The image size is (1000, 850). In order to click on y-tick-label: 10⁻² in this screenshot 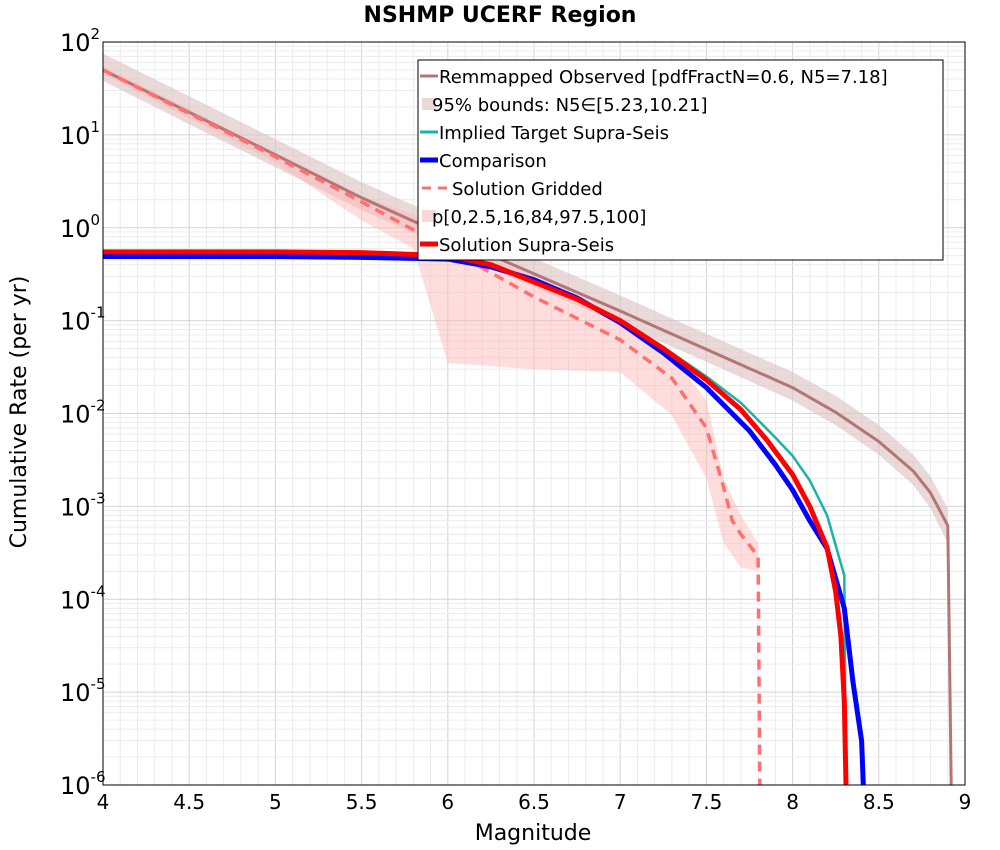, I will do `click(83, 413)`.